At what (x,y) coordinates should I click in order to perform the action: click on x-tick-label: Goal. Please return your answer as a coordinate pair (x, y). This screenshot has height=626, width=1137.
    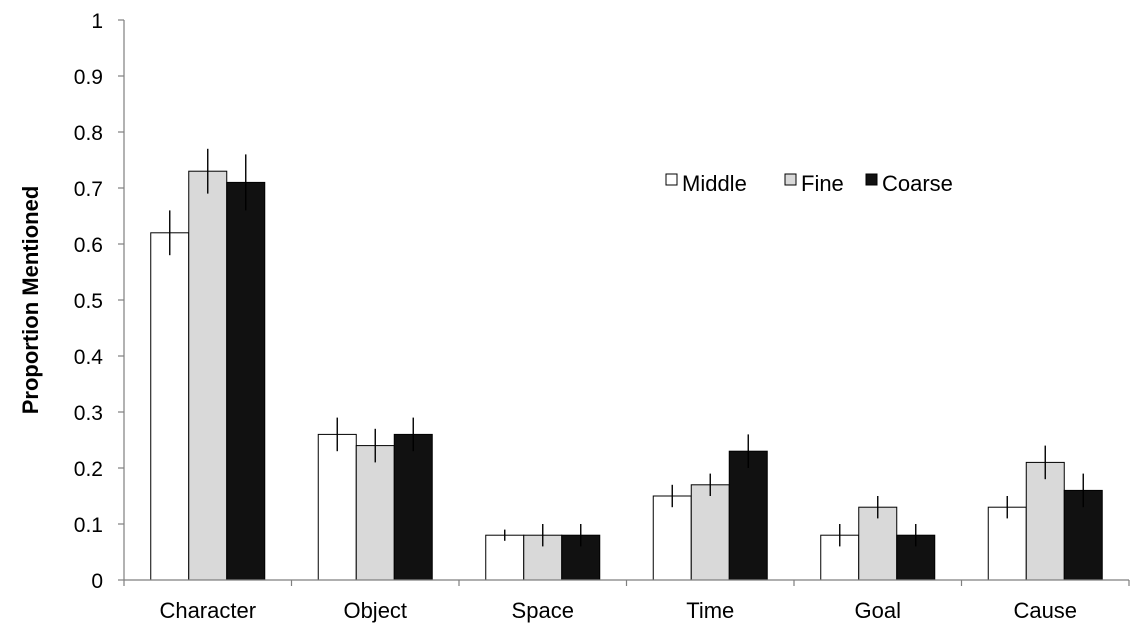
    Looking at the image, I should click on (878, 610).